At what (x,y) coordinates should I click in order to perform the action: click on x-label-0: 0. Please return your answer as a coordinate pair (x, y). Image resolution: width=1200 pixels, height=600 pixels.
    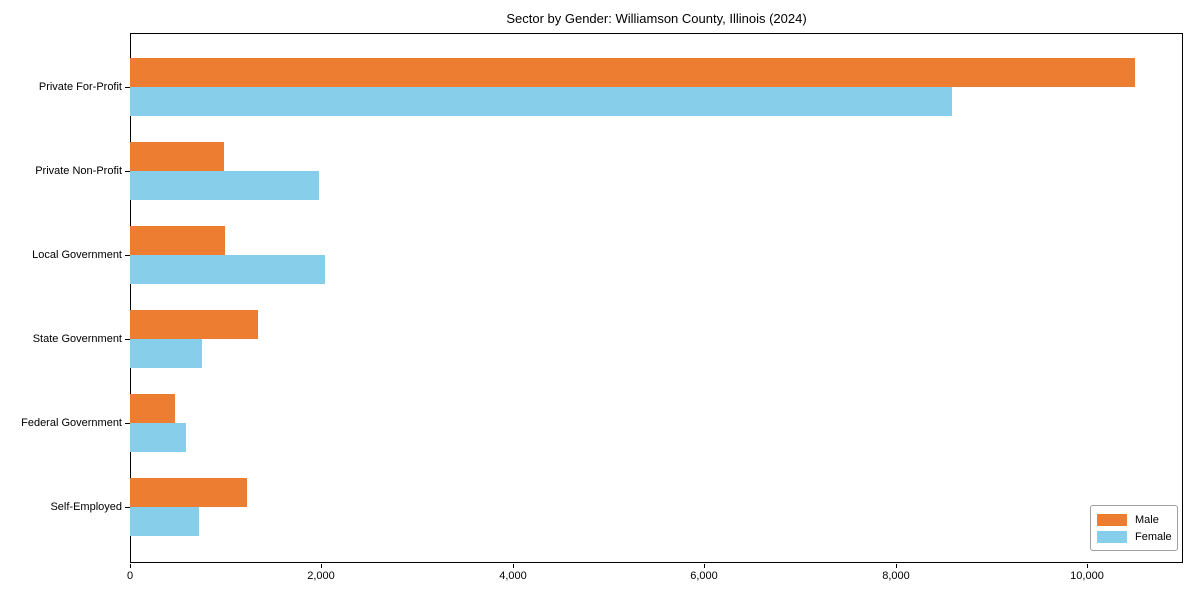
    Looking at the image, I should click on (130, 576).